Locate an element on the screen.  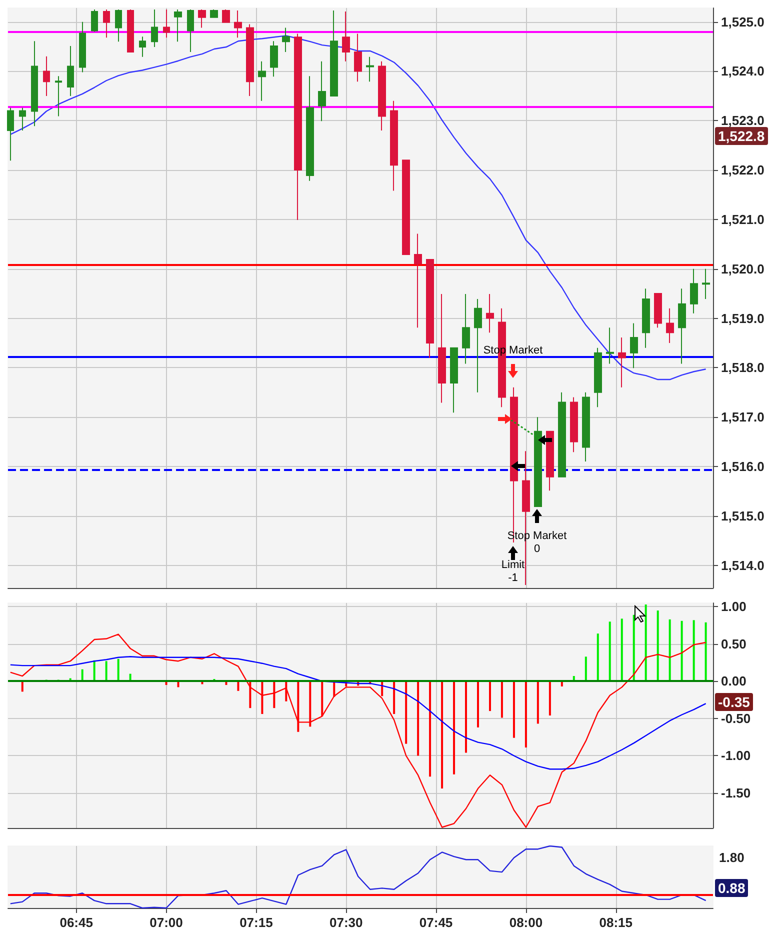
x-tick-label: 07:45 is located at coordinates (436, 922).